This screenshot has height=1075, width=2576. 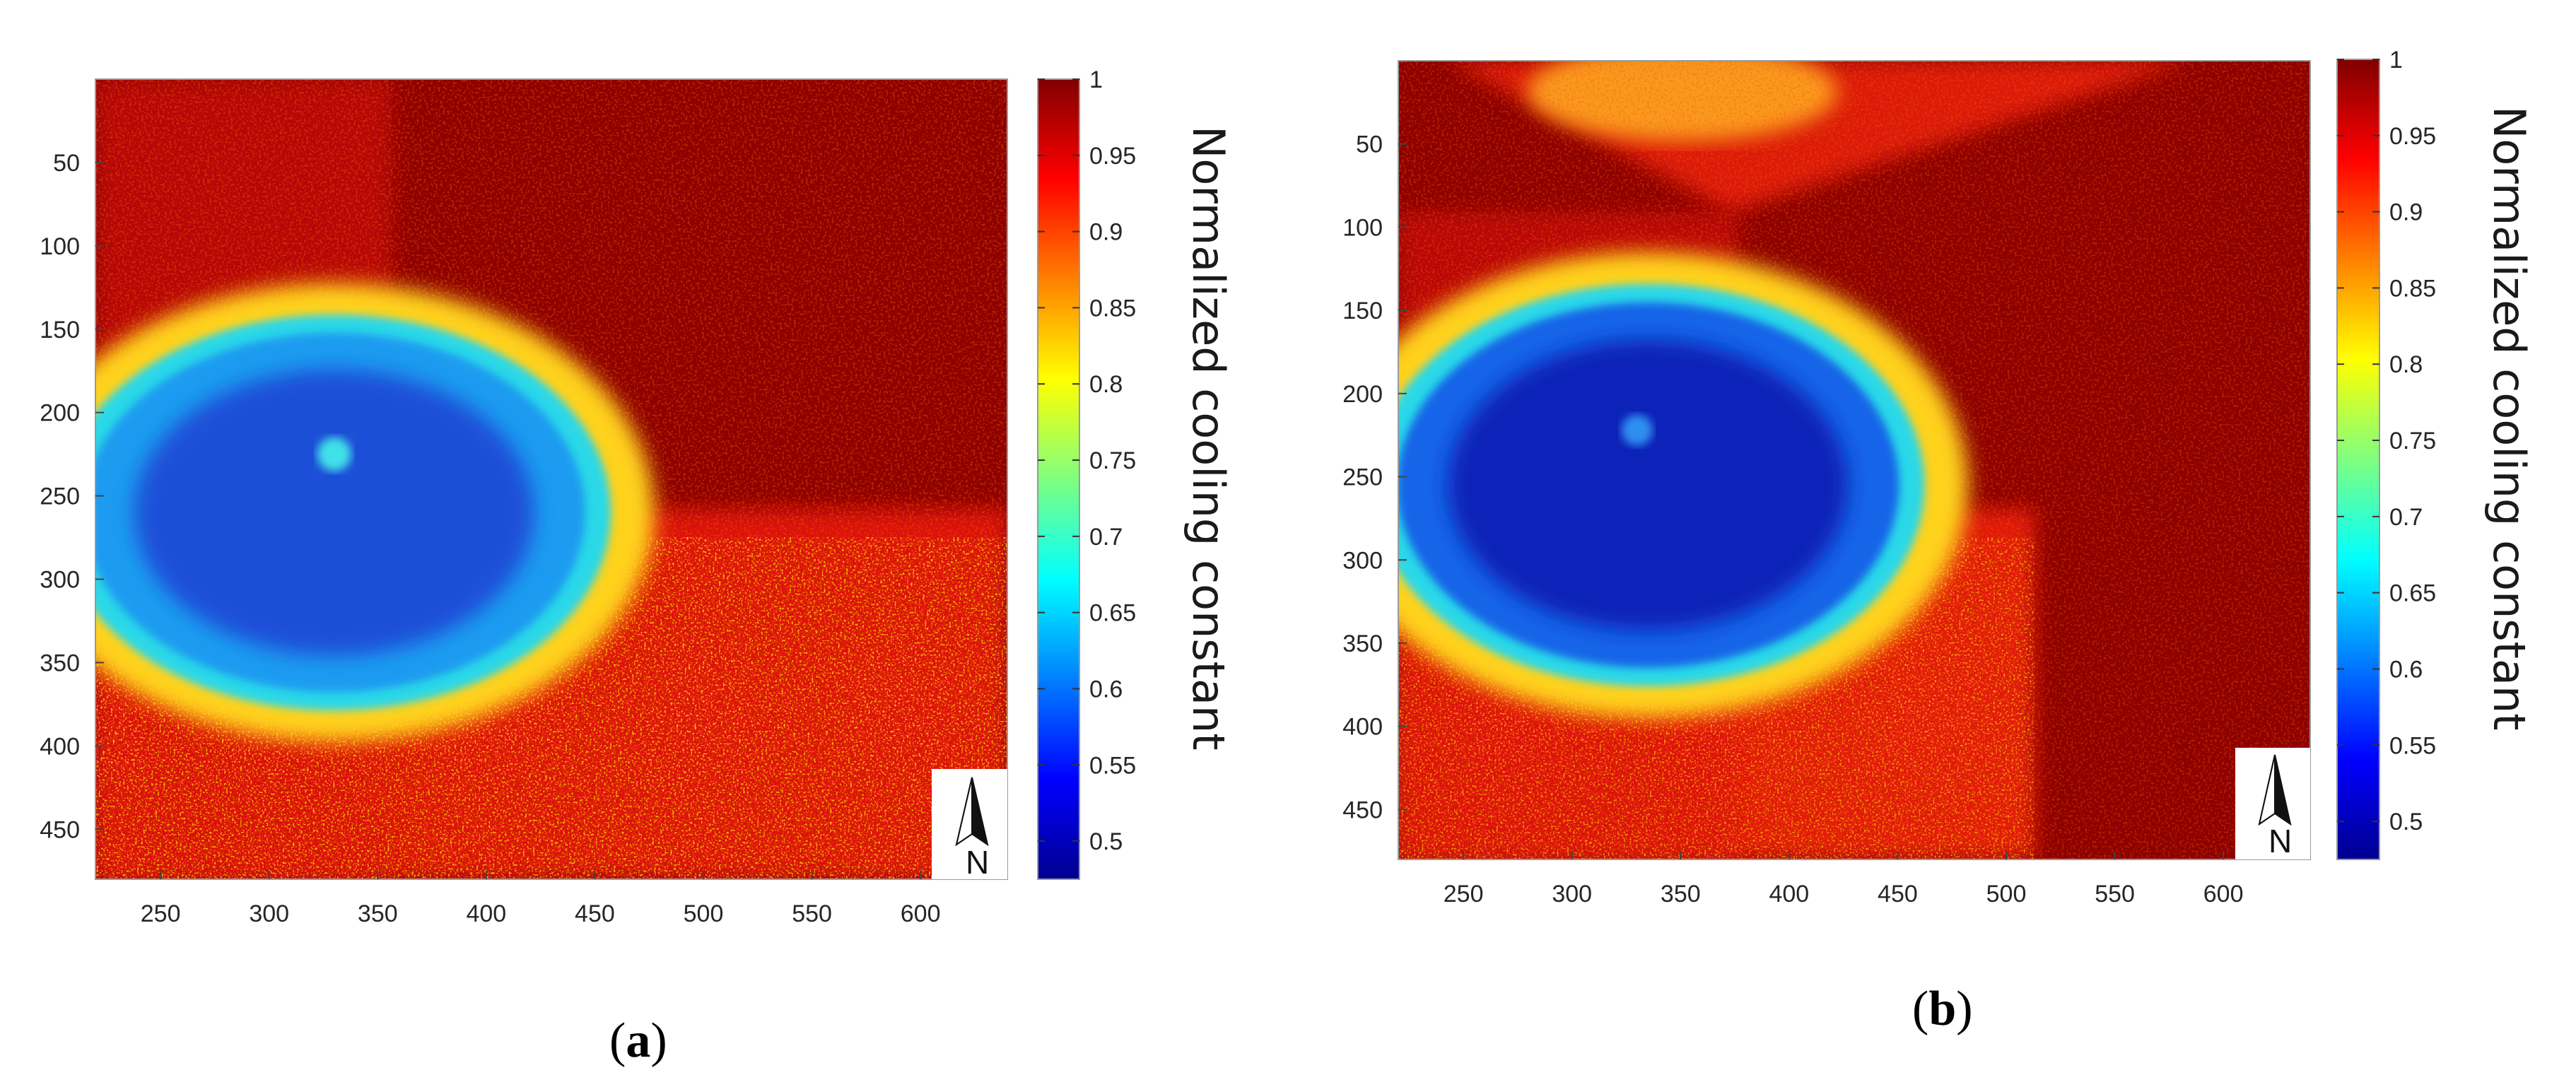 I want to click on colorbar-b-ticks: 1 0.95 0.9 0.85 0.8 0.75 0.7 0.65 0.6 0.55 0.5, so click(x=2386, y=441).